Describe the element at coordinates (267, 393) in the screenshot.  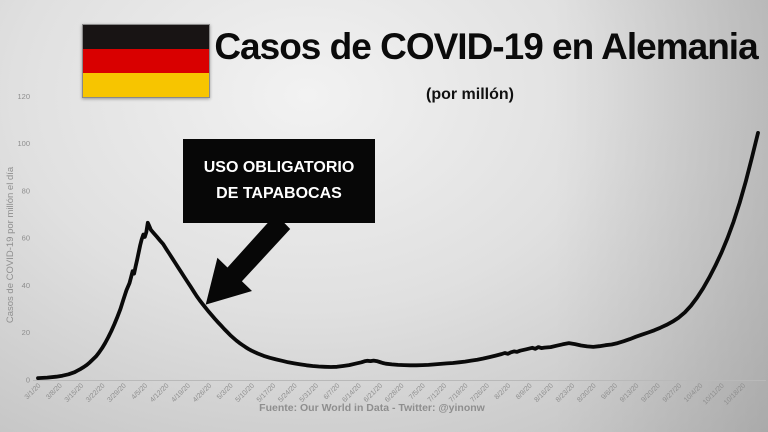
I see `x-tick-label: 5/17/20` at that location.